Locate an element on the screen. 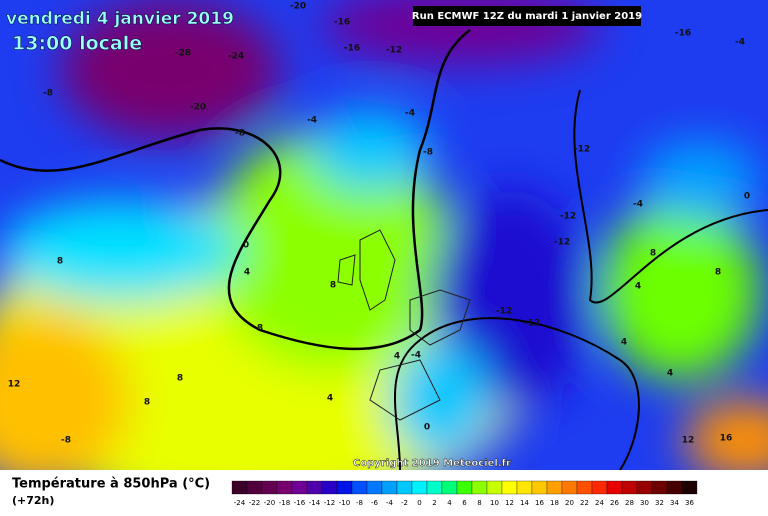 The image size is (768, 516). date: vendredi 4 janvier 2019 is located at coordinates (120, 19).